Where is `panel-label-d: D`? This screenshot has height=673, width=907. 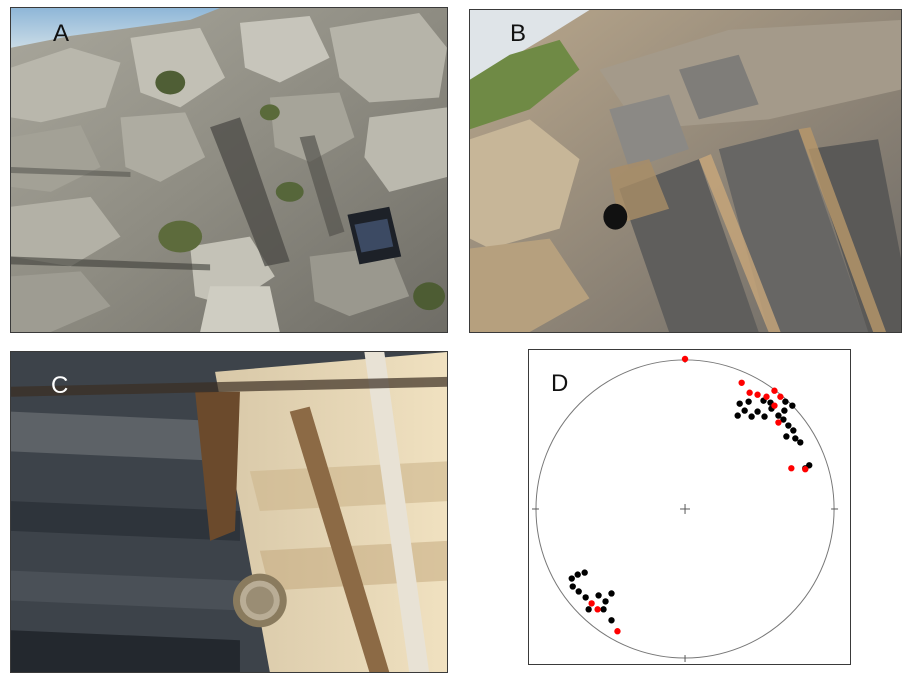
panel-label-d: D is located at coordinates (560, 383).